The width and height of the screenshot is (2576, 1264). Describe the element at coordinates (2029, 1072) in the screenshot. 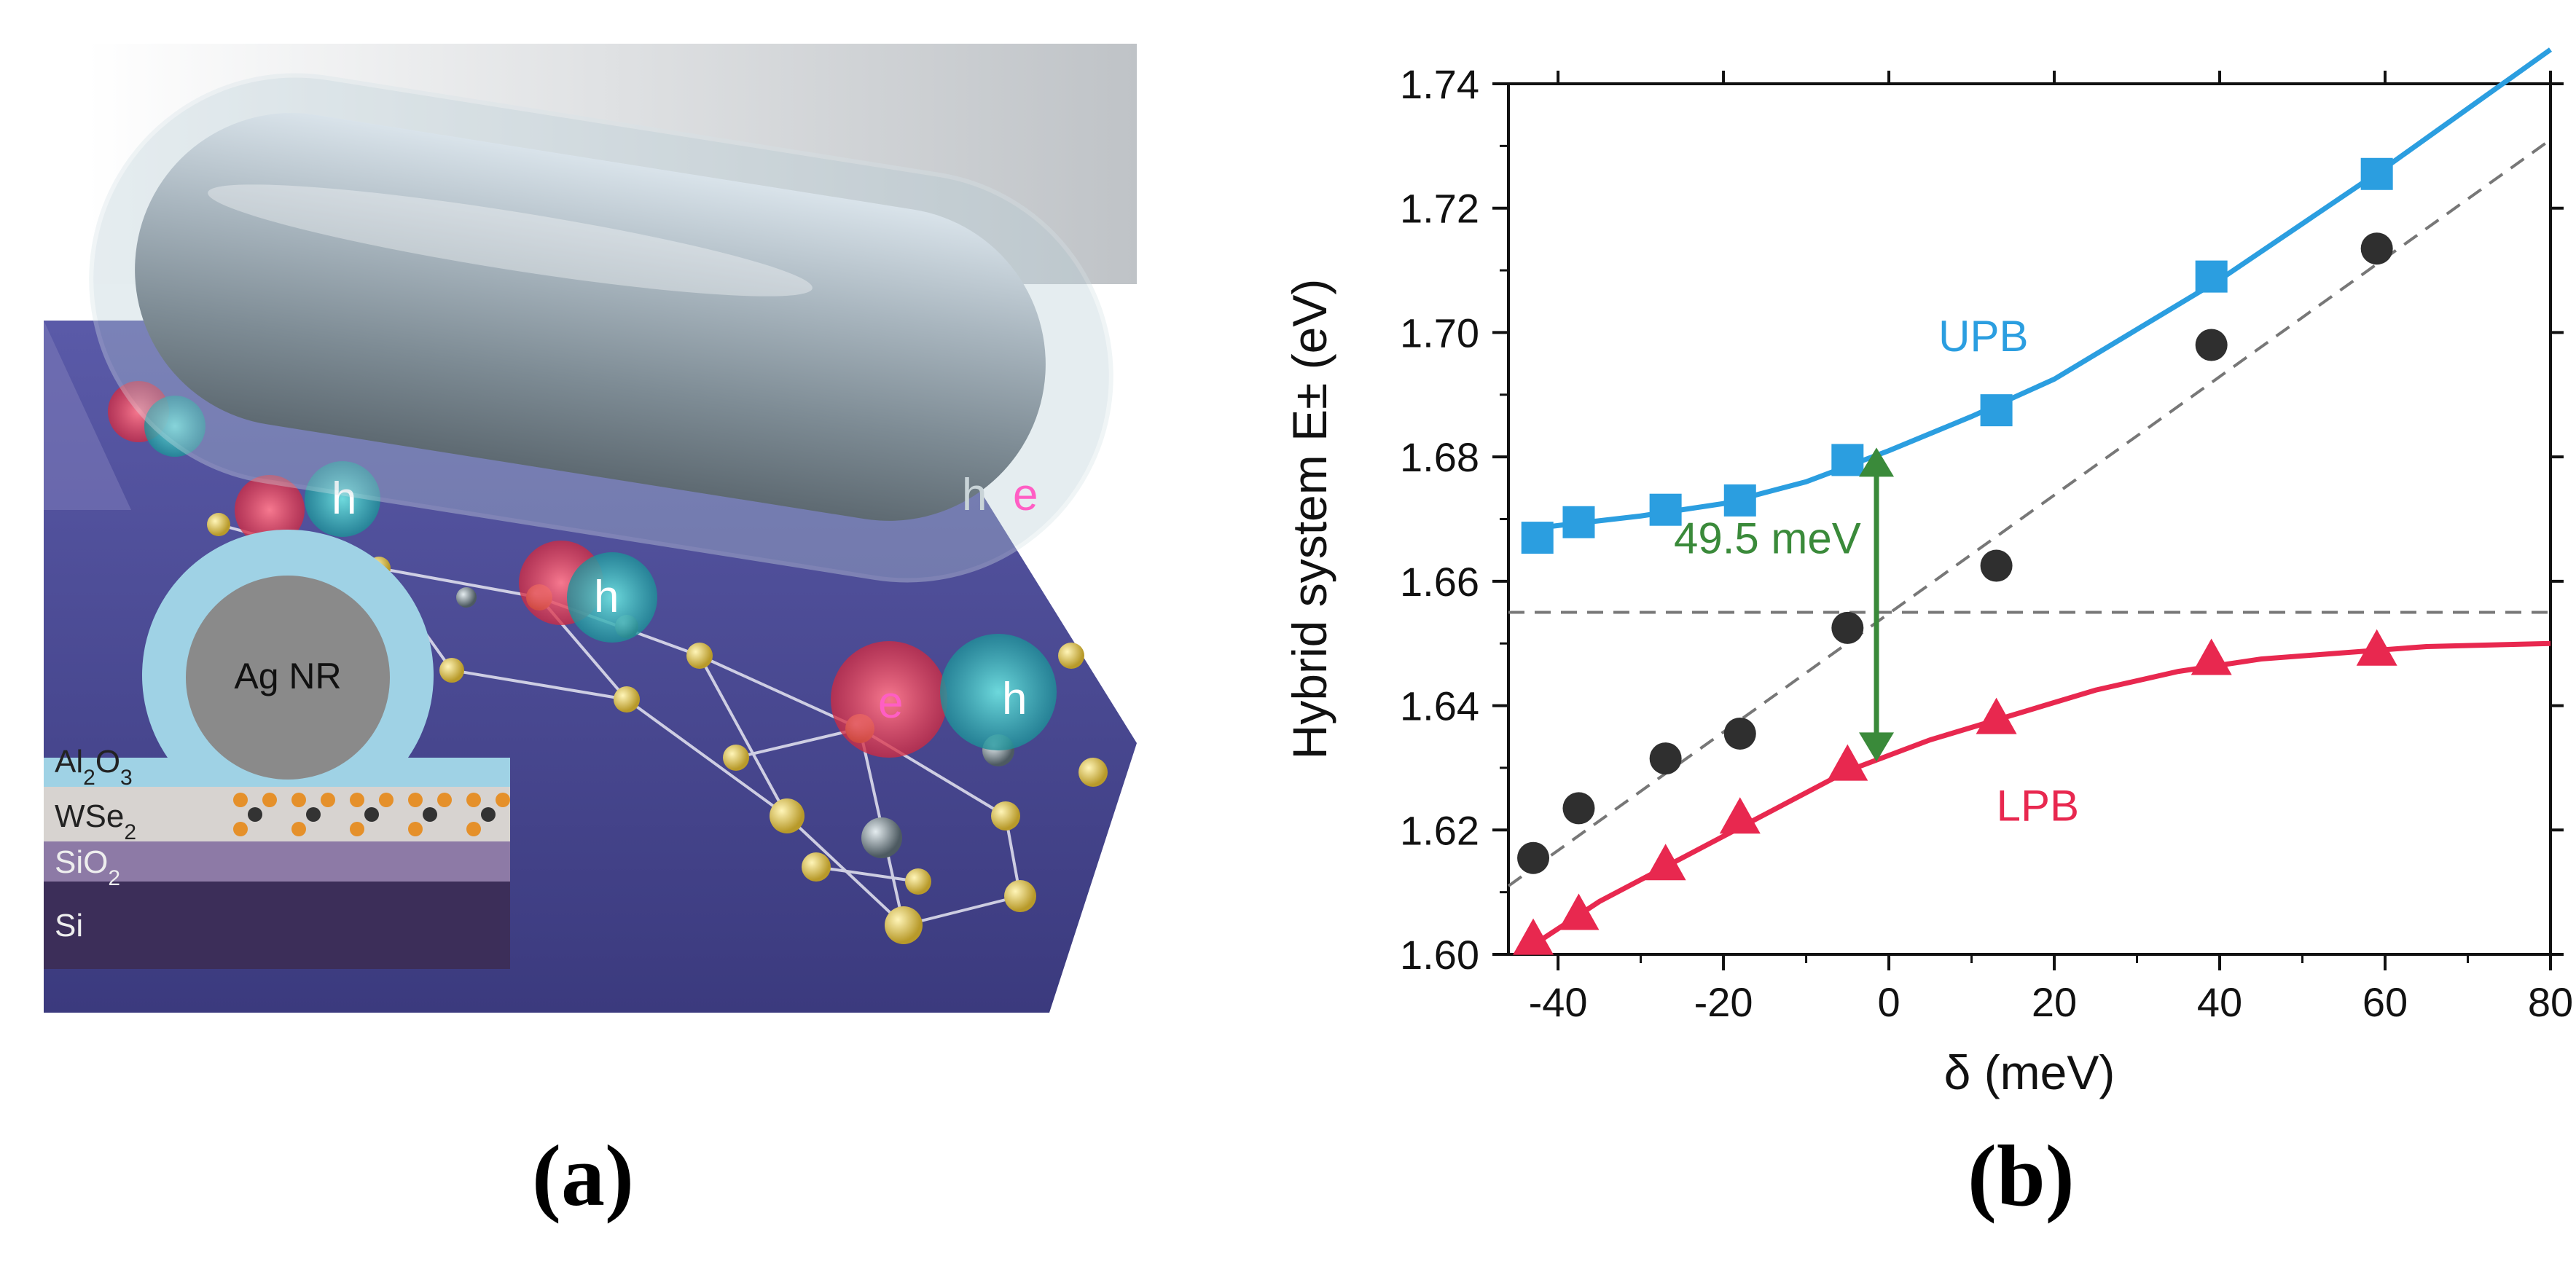

I see `x-axis-title: δ (meV)` at that location.